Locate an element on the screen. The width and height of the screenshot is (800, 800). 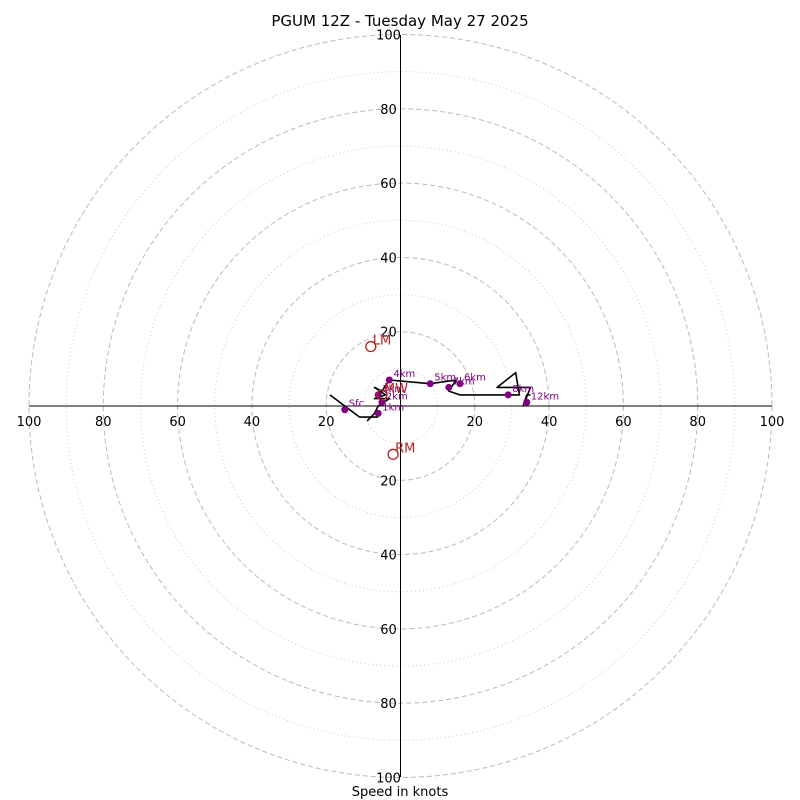
storm-motion-label: RM is located at coordinates (405, 448).